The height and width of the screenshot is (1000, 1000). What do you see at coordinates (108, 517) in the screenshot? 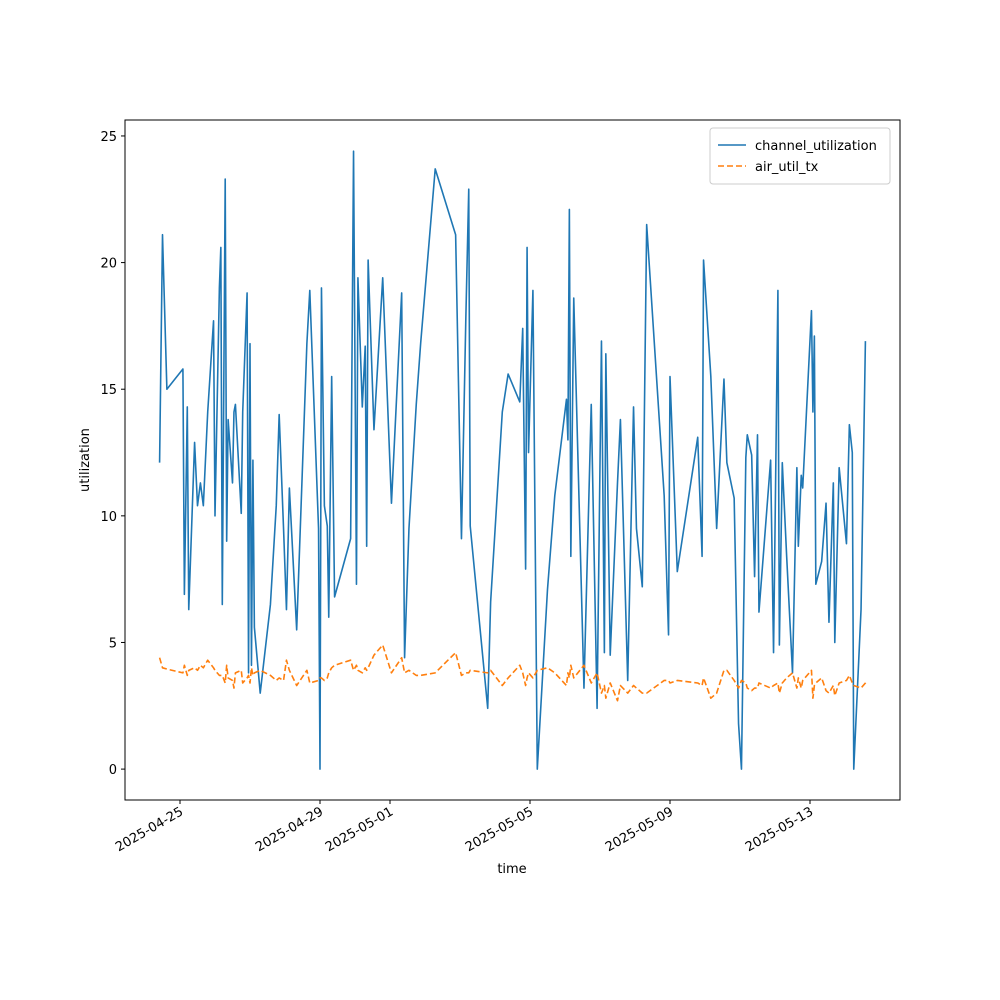
I see `y-tick-label: 10` at bounding box center [108, 517].